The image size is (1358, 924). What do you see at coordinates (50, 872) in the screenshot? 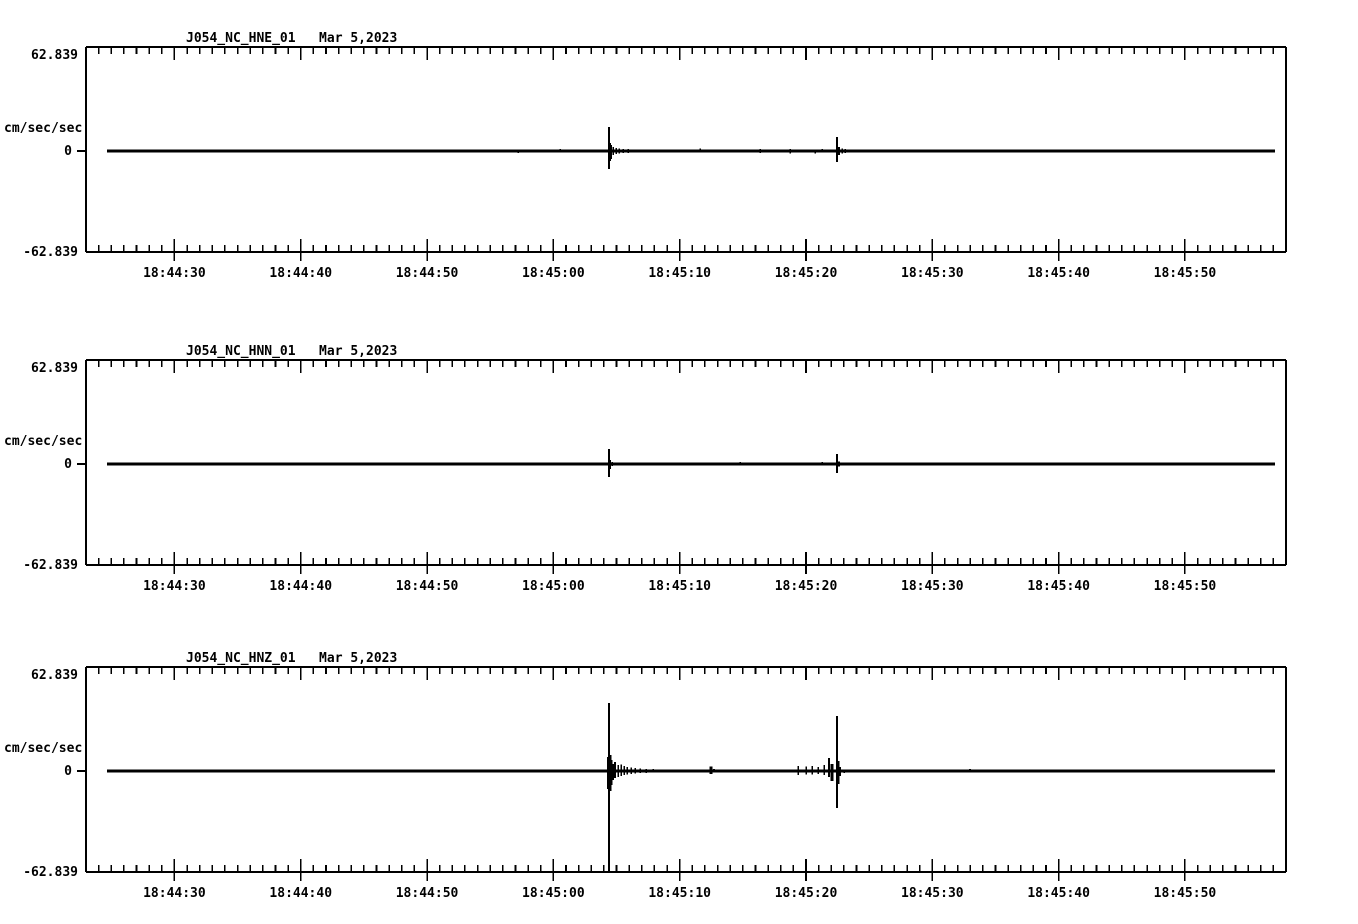
I see `y-axis-min-label-hnz: -62.839` at bounding box center [50, 872].